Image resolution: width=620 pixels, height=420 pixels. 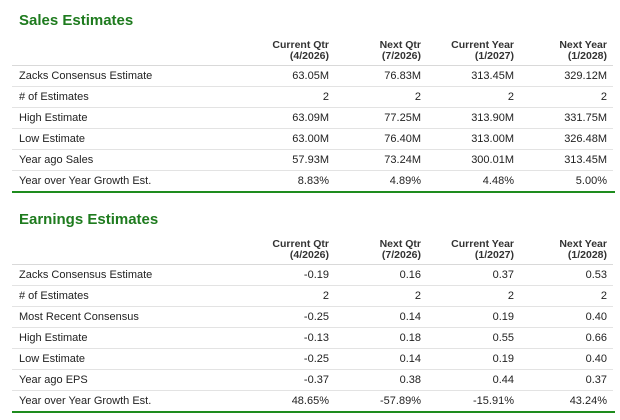 What do you see at coordinates (381, 139) in the screenshot?
I see `cell-next-qtr: 76.40M` at bounding box center [381, 139].